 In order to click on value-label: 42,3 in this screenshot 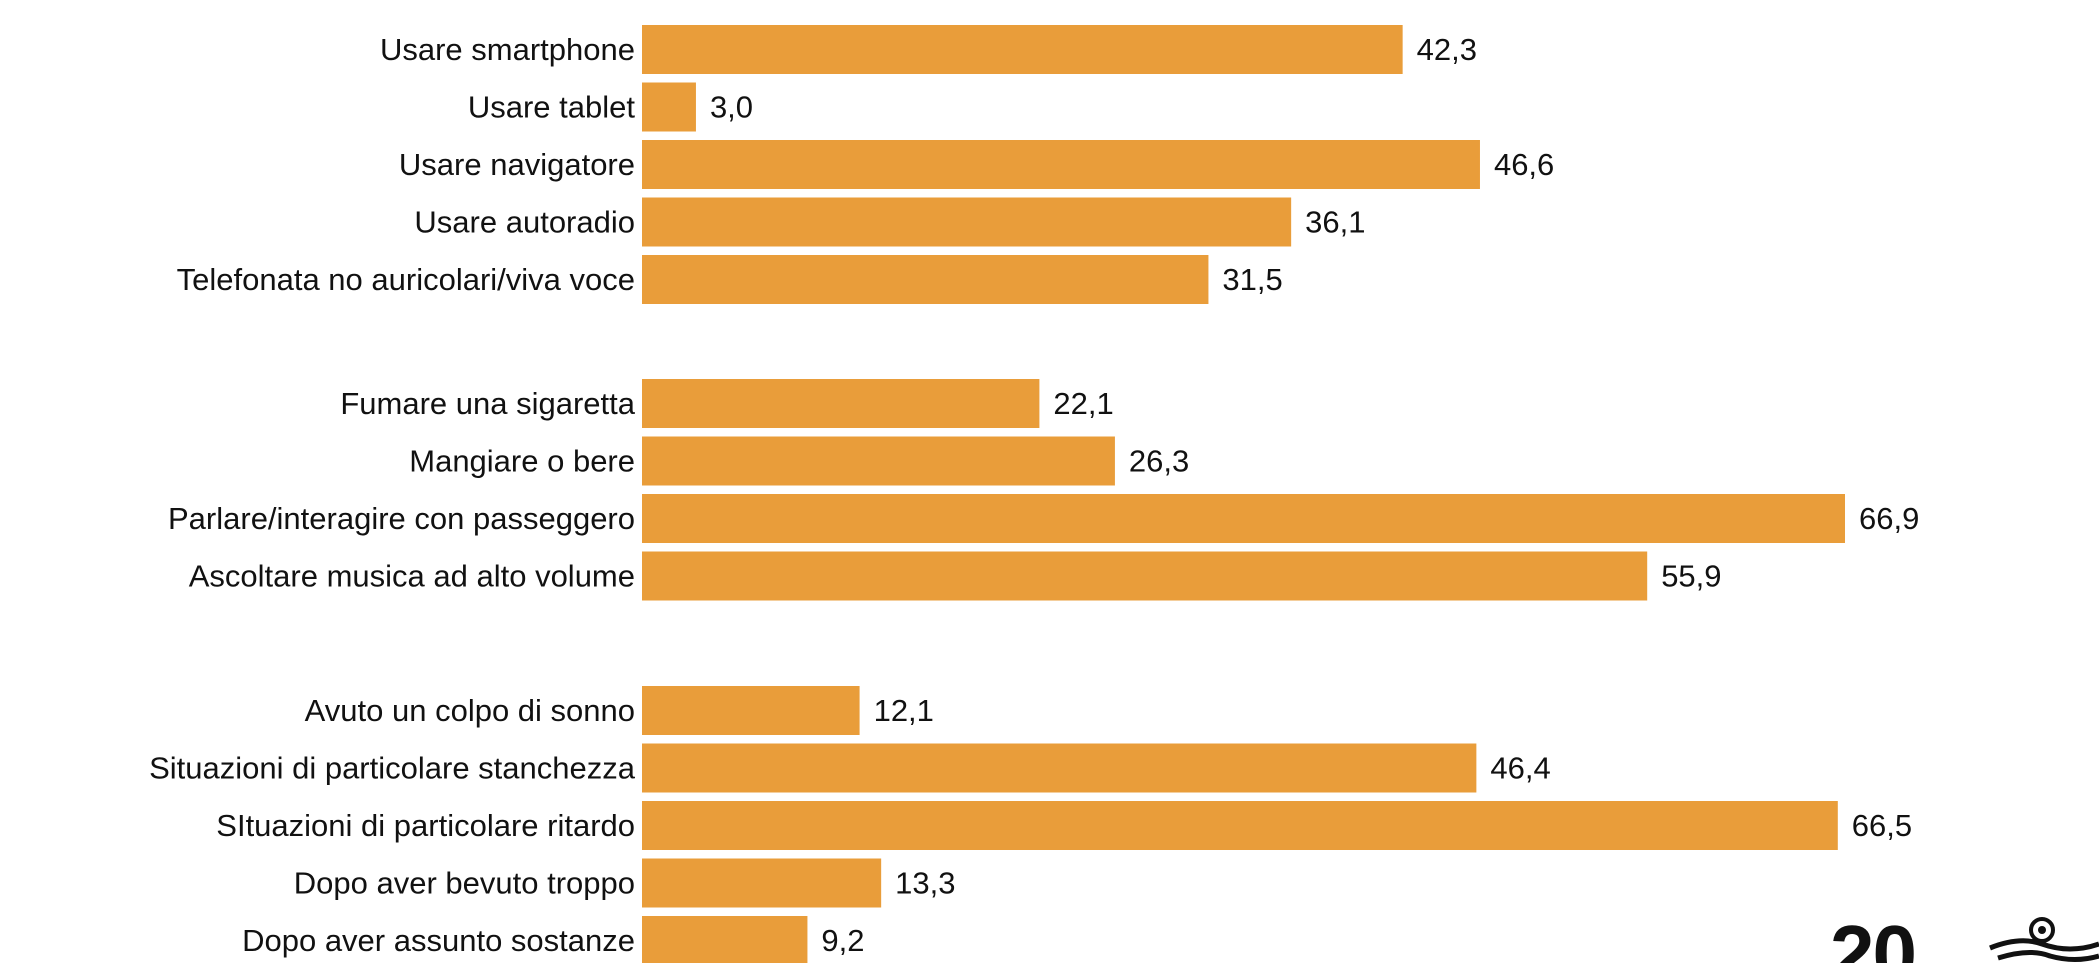, I will do `click(1447, 49)`.